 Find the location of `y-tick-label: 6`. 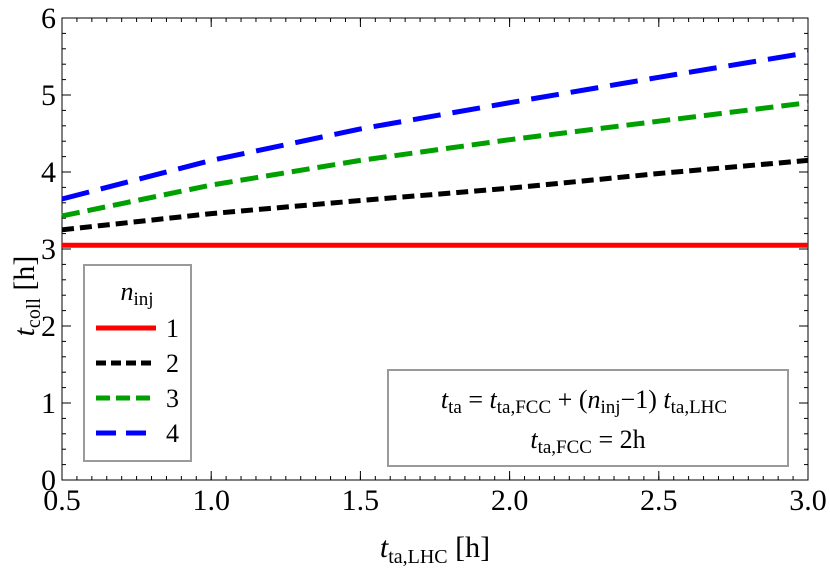

y-tick-label: 6 is located at coordinates (48, 18).